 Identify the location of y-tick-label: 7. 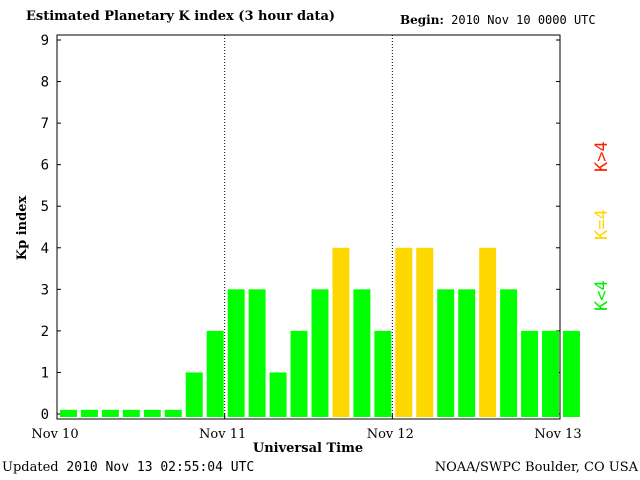
(45, 124).